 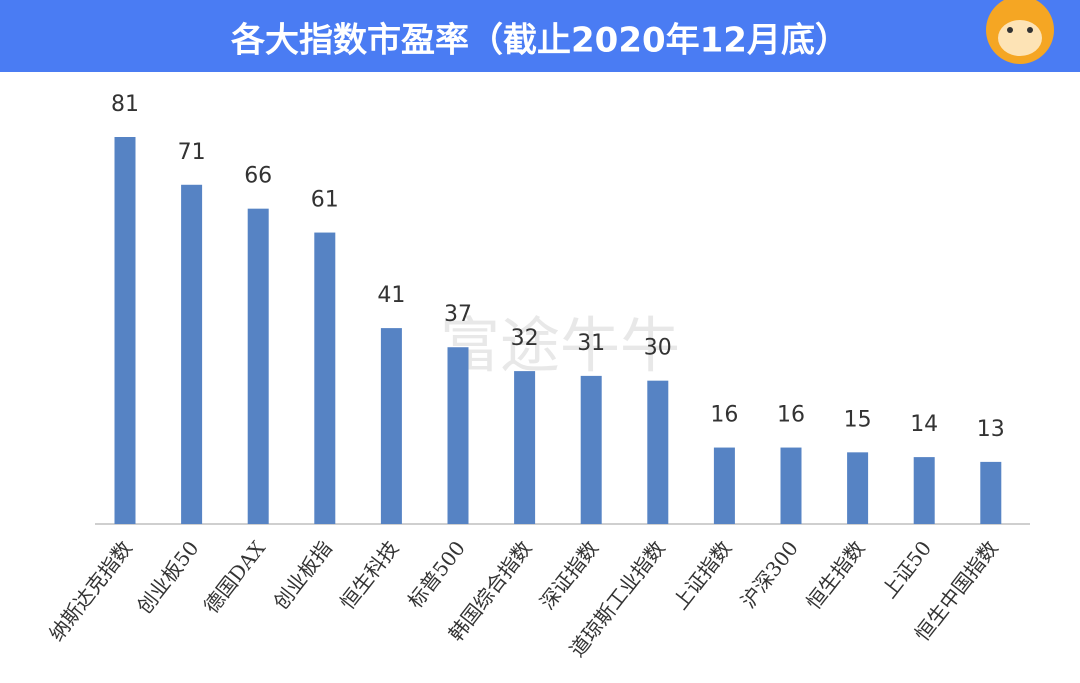 I want to click on value-label: 41, so click(x=391, y=295).